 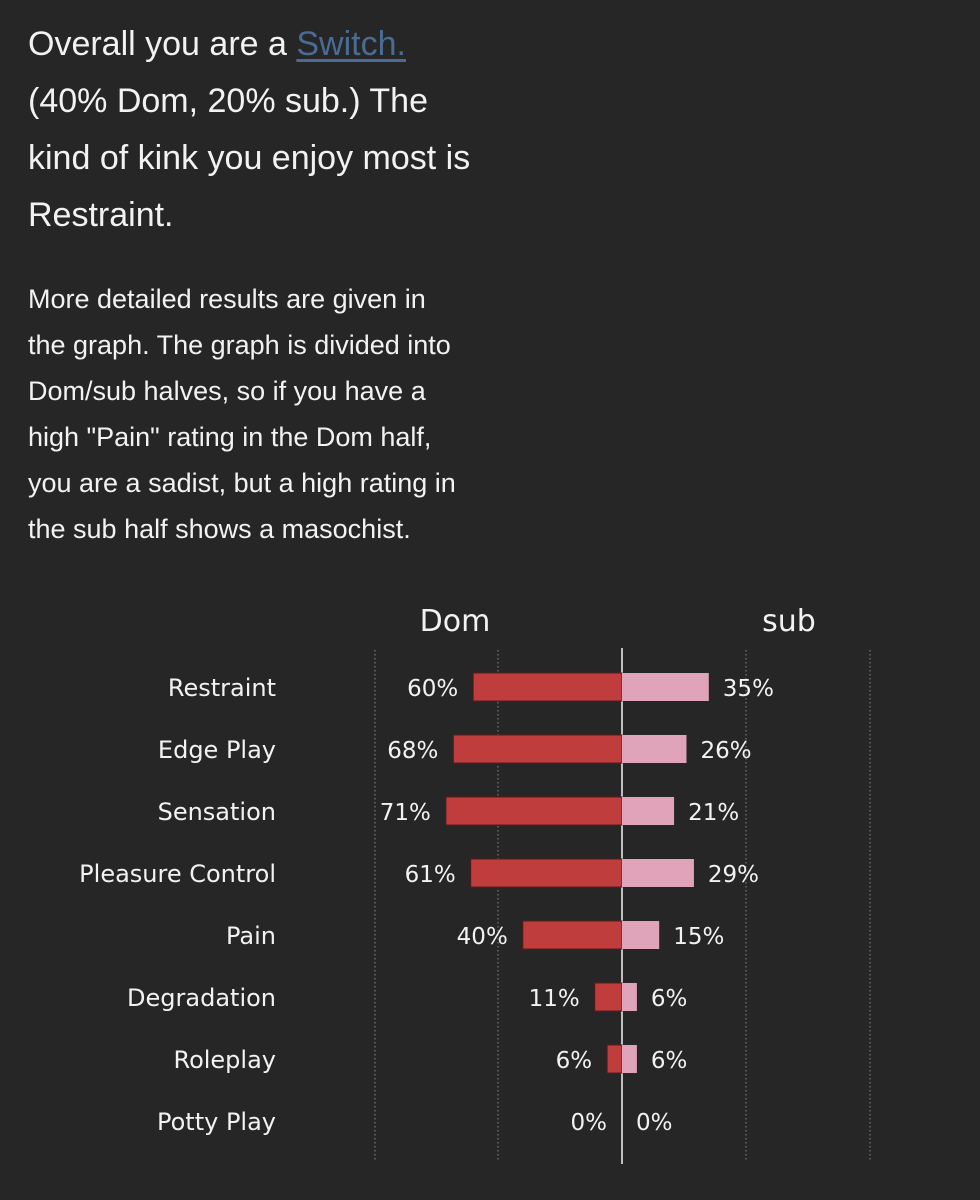 I want to click on dom-value-label: 0%, so click(x=589, y=1123).